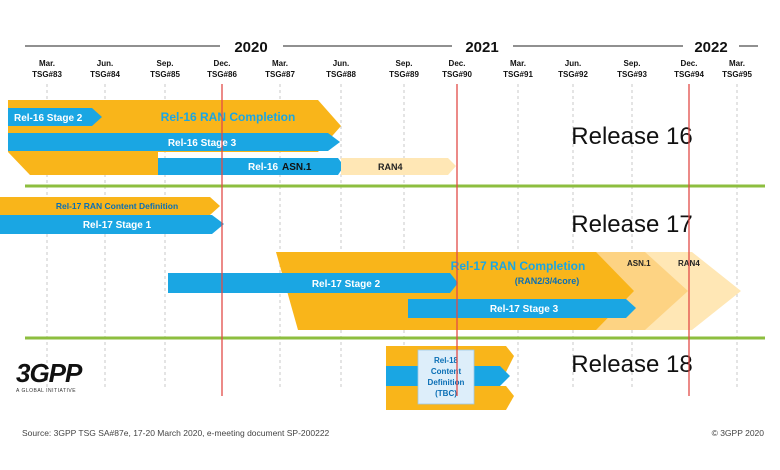 The height and width of the screenshot is (470, 780). Describe the element at coordinates (46, 391) in the screenshot. I see `logo-tagline: A GLOBAL INITIATIVE` at that location.